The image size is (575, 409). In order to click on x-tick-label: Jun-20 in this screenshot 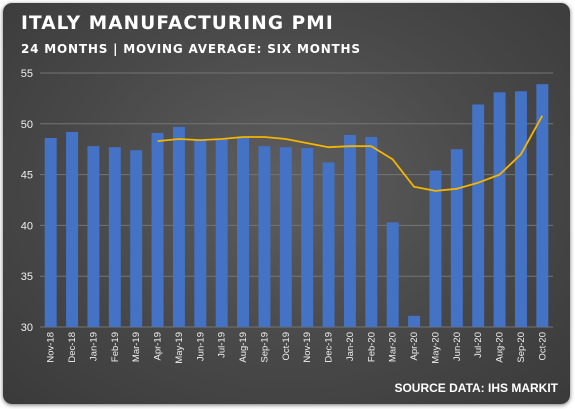, I will do `click(457, 346)`.